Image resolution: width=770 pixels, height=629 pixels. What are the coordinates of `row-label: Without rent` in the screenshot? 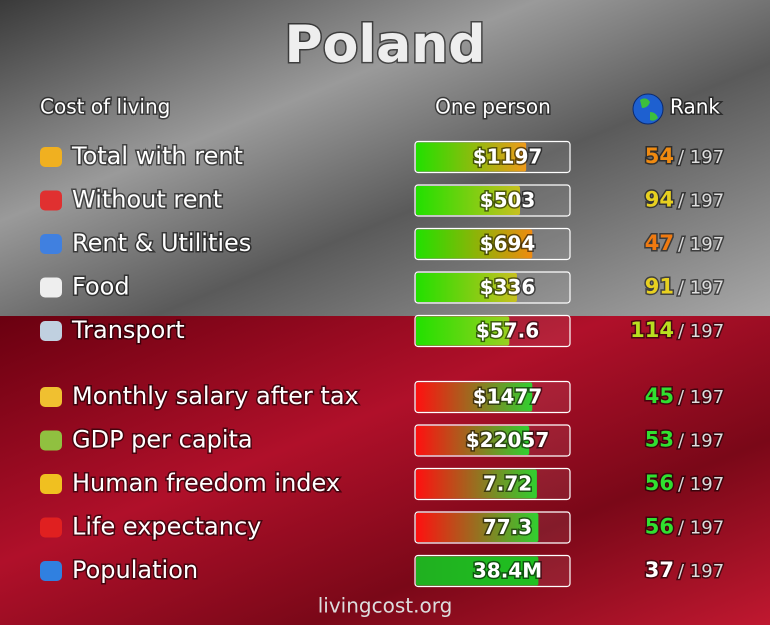 It's located at (147, 200).